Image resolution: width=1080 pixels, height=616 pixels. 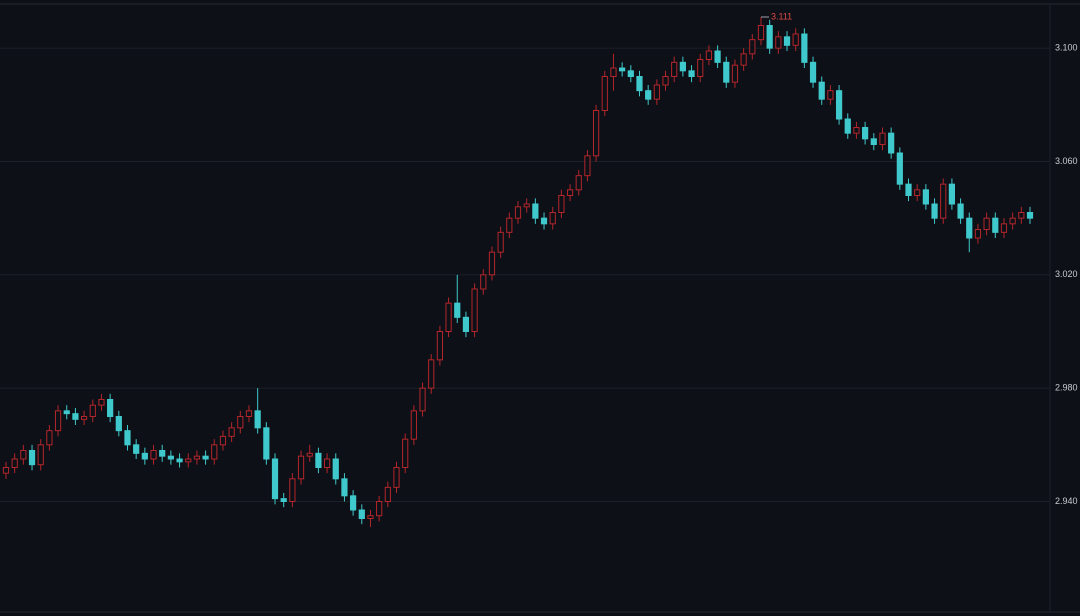 What do you see at coordinates (1066, 161) in the screenshot?
I see `y-tick-label: 3.060` at bounding box center [1066, 161].